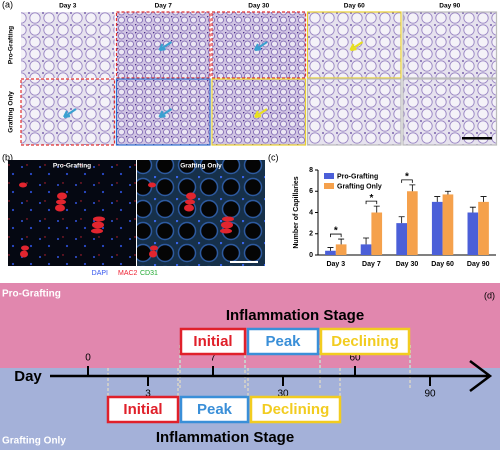 The image size is (500, 450). I want to click on timeline-tick-label: 60, so click(355, 358).